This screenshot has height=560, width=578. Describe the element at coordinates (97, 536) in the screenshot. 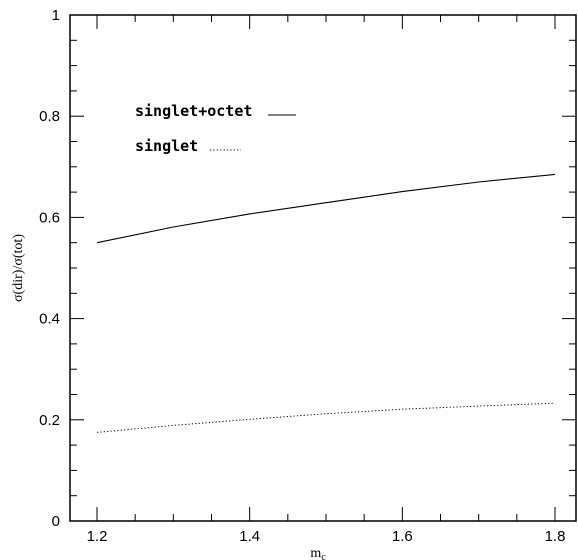

I see `x-tick-label: 1.2` at that location.